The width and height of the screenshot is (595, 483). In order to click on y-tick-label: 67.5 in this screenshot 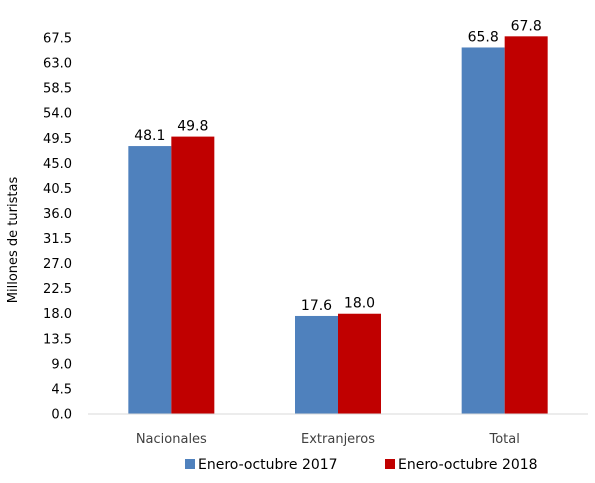, I will do `click(57, 39)`.